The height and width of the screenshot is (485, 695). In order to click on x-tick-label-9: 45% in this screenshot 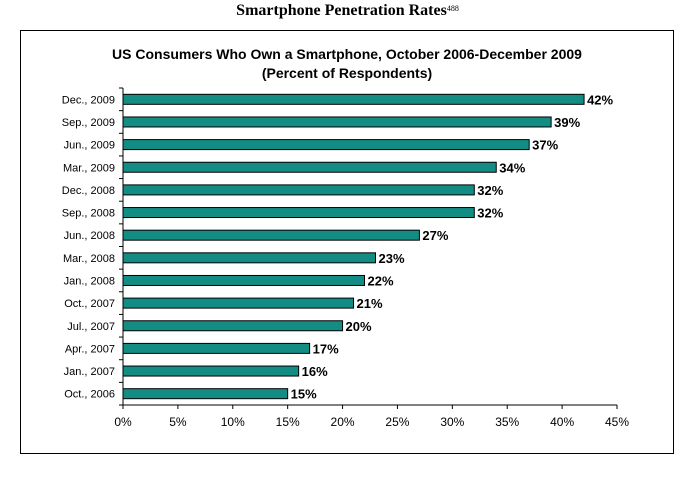, I will do `click(617, 422)`.